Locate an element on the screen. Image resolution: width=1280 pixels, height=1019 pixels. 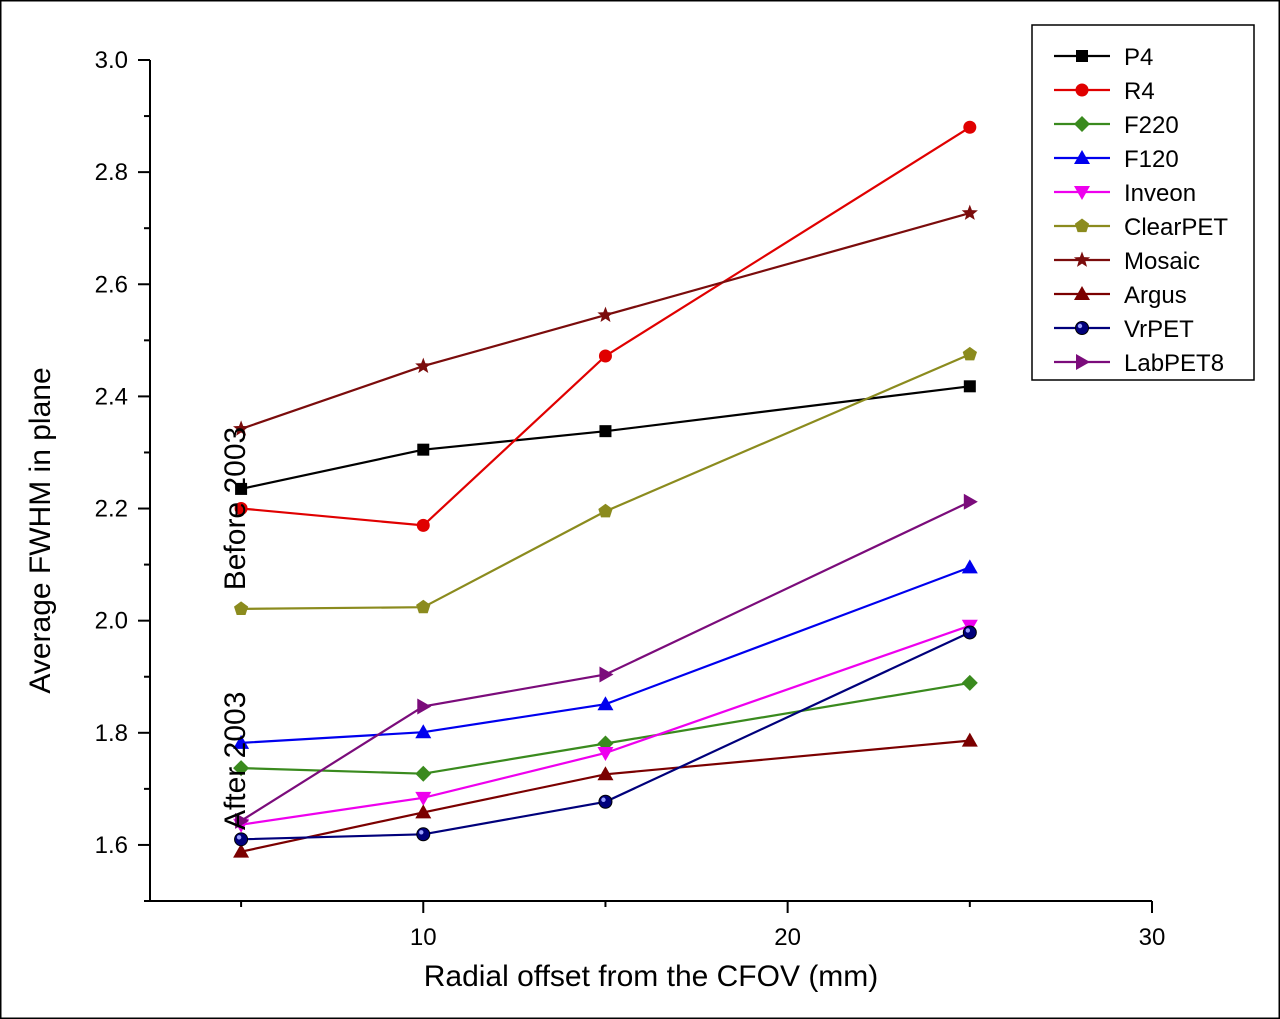
legend-item-inveon: Inveon is located at coordinates (1125, 193).